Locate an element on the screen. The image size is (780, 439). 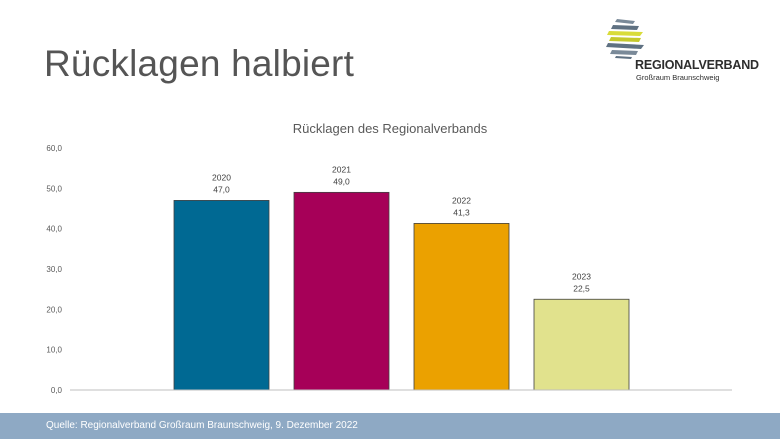
bar-2021 is located at coordinates (341, 291).